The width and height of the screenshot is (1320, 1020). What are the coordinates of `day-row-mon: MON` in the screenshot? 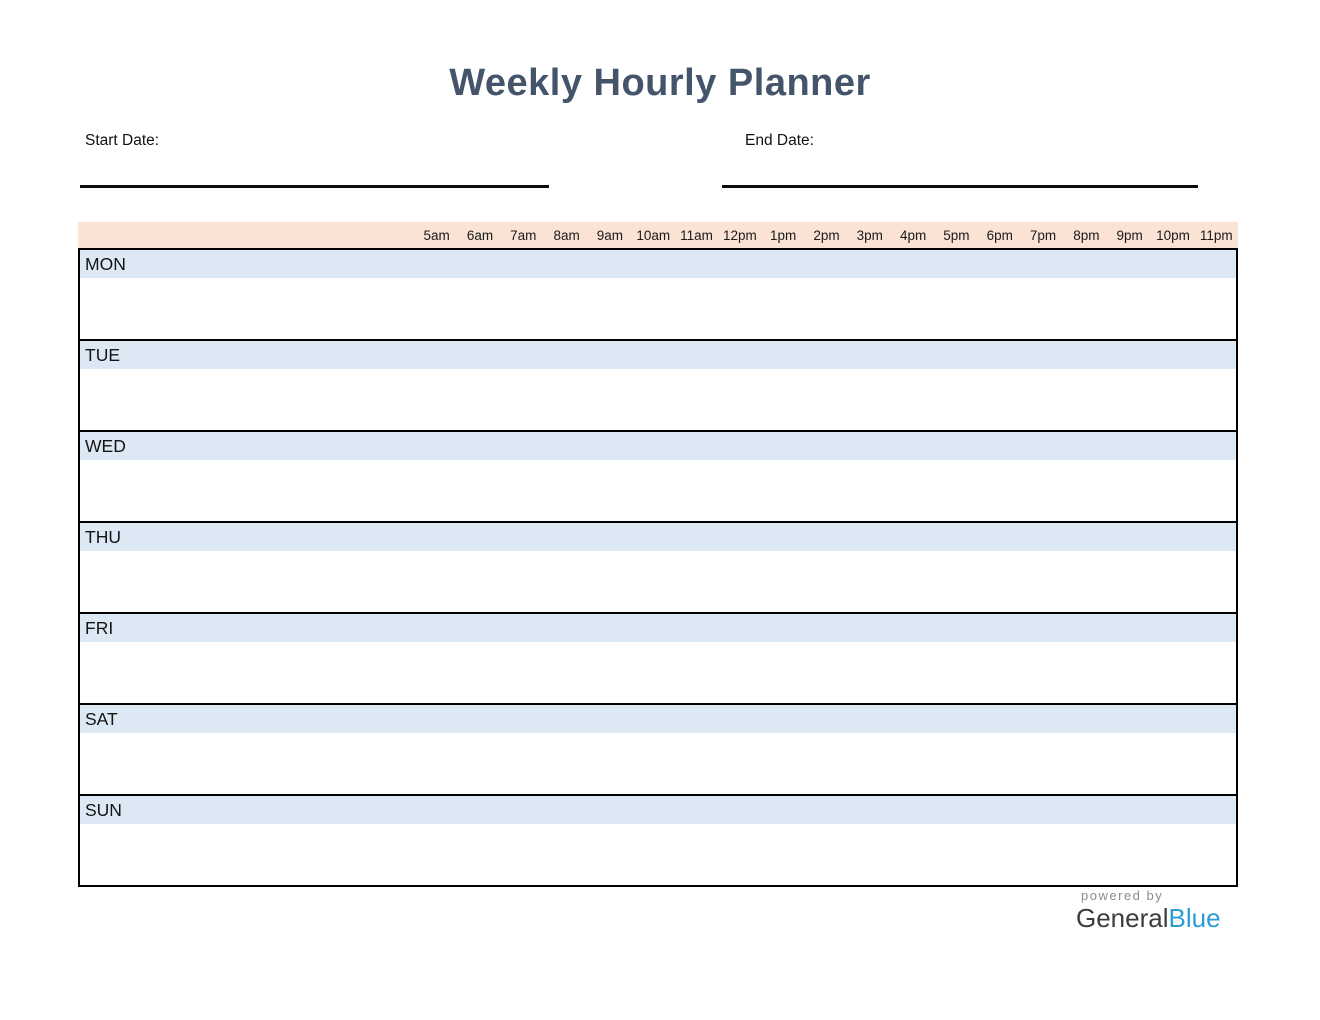 It's located at (658, 294).